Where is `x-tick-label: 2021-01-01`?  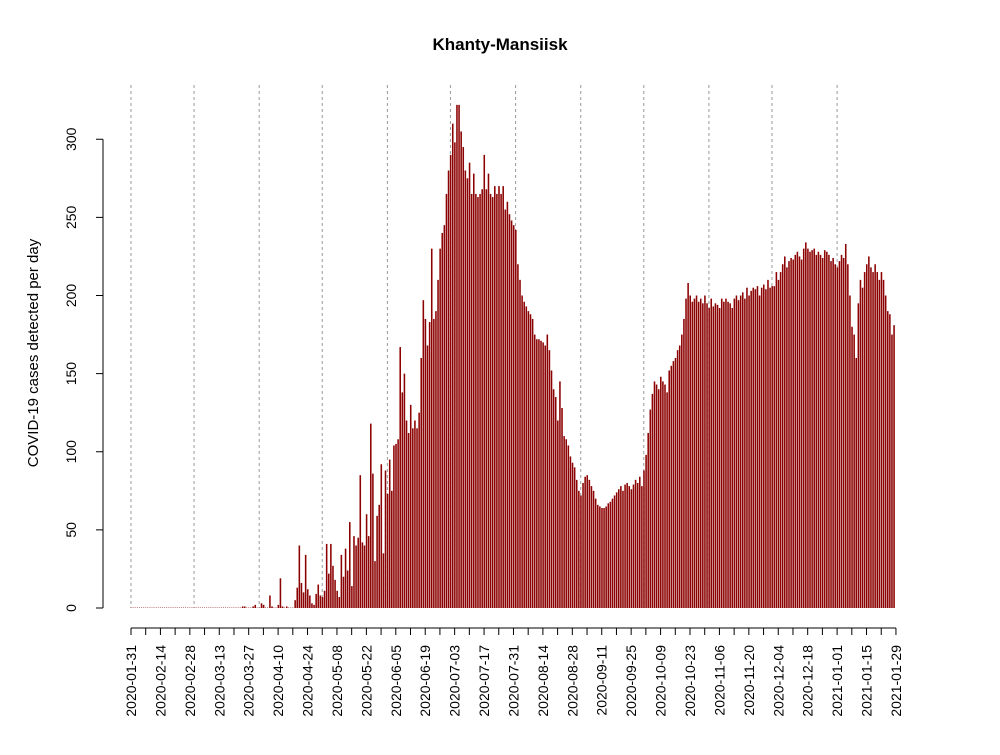
x-tick-label: 2021-01-01 is located at coordinates (837, 681).